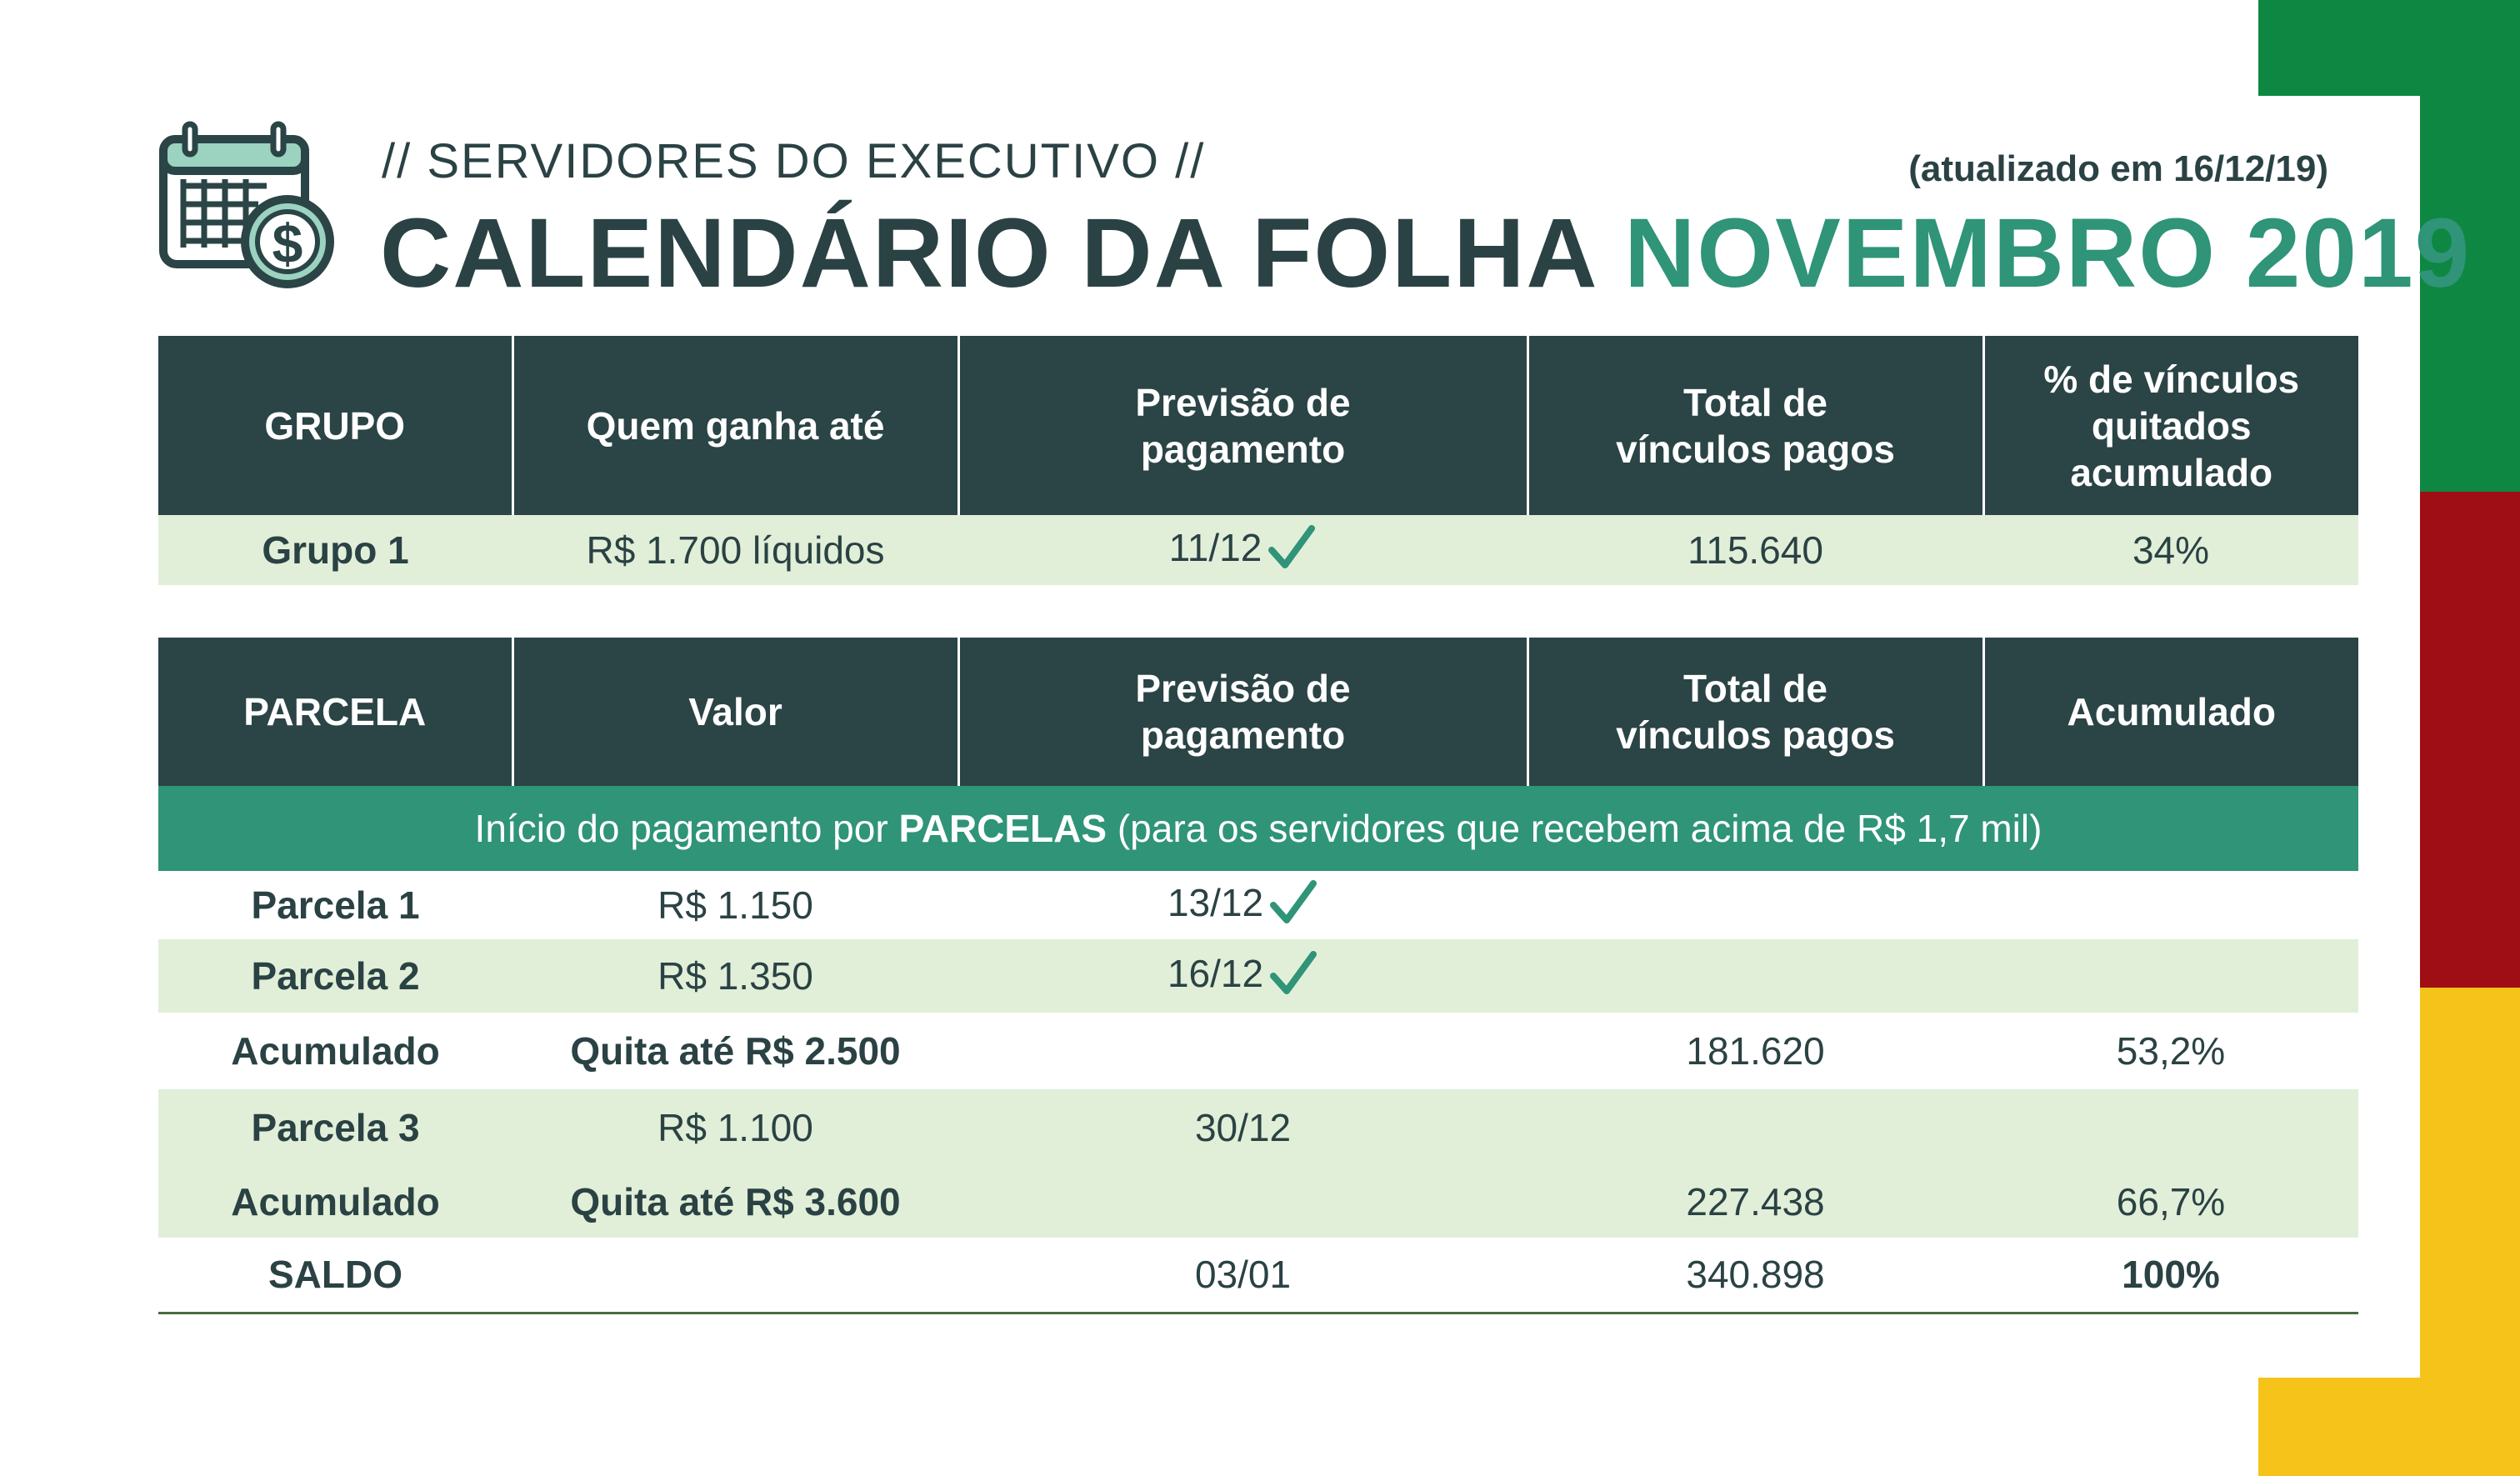  I want to click on cell-grupo: Grupo 1, so click(335, 550).